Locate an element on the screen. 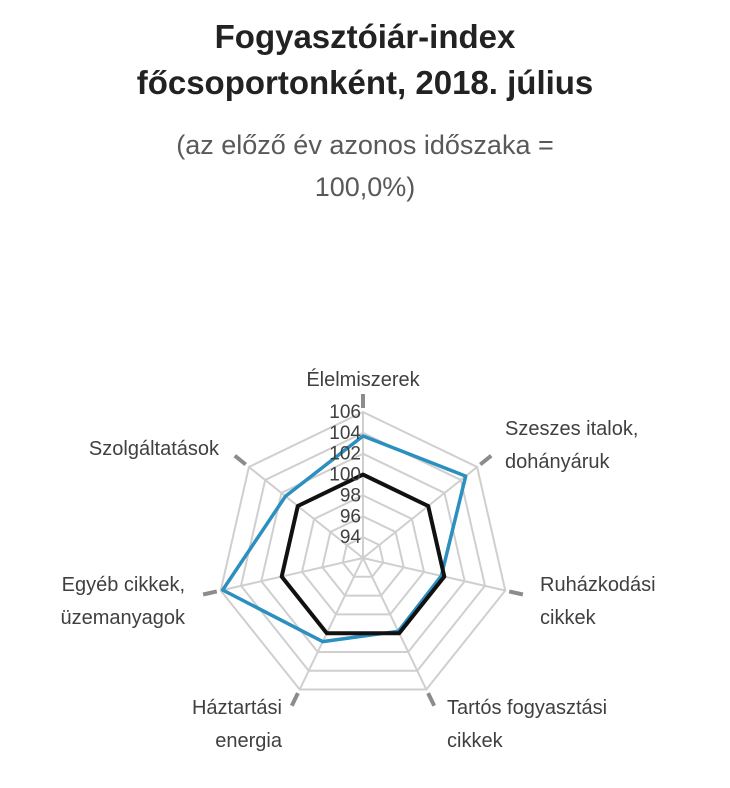  category-label: Ruházkodási cikkek is located at coordinates (598, 601).